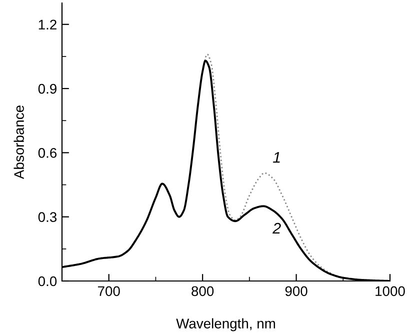  I want to click on y-tick-label: 1.2, so click(47, 25).